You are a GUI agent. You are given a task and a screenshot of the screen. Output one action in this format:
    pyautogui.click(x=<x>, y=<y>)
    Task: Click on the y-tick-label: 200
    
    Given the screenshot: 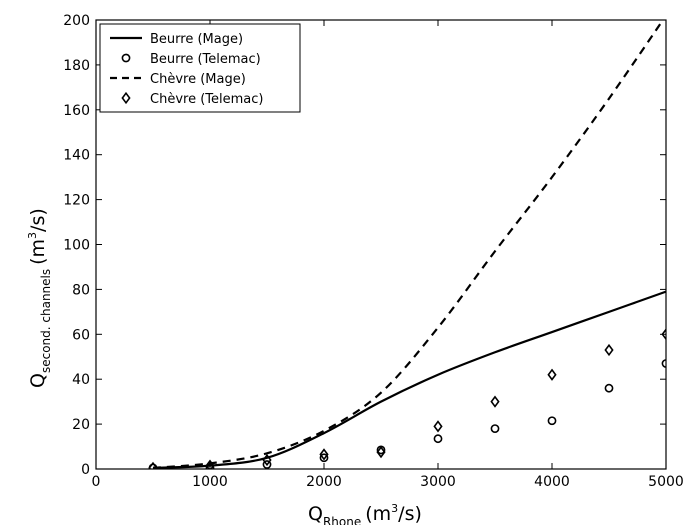 What is the action you would take?
    pyautogui.click(x=76, y=21)
    